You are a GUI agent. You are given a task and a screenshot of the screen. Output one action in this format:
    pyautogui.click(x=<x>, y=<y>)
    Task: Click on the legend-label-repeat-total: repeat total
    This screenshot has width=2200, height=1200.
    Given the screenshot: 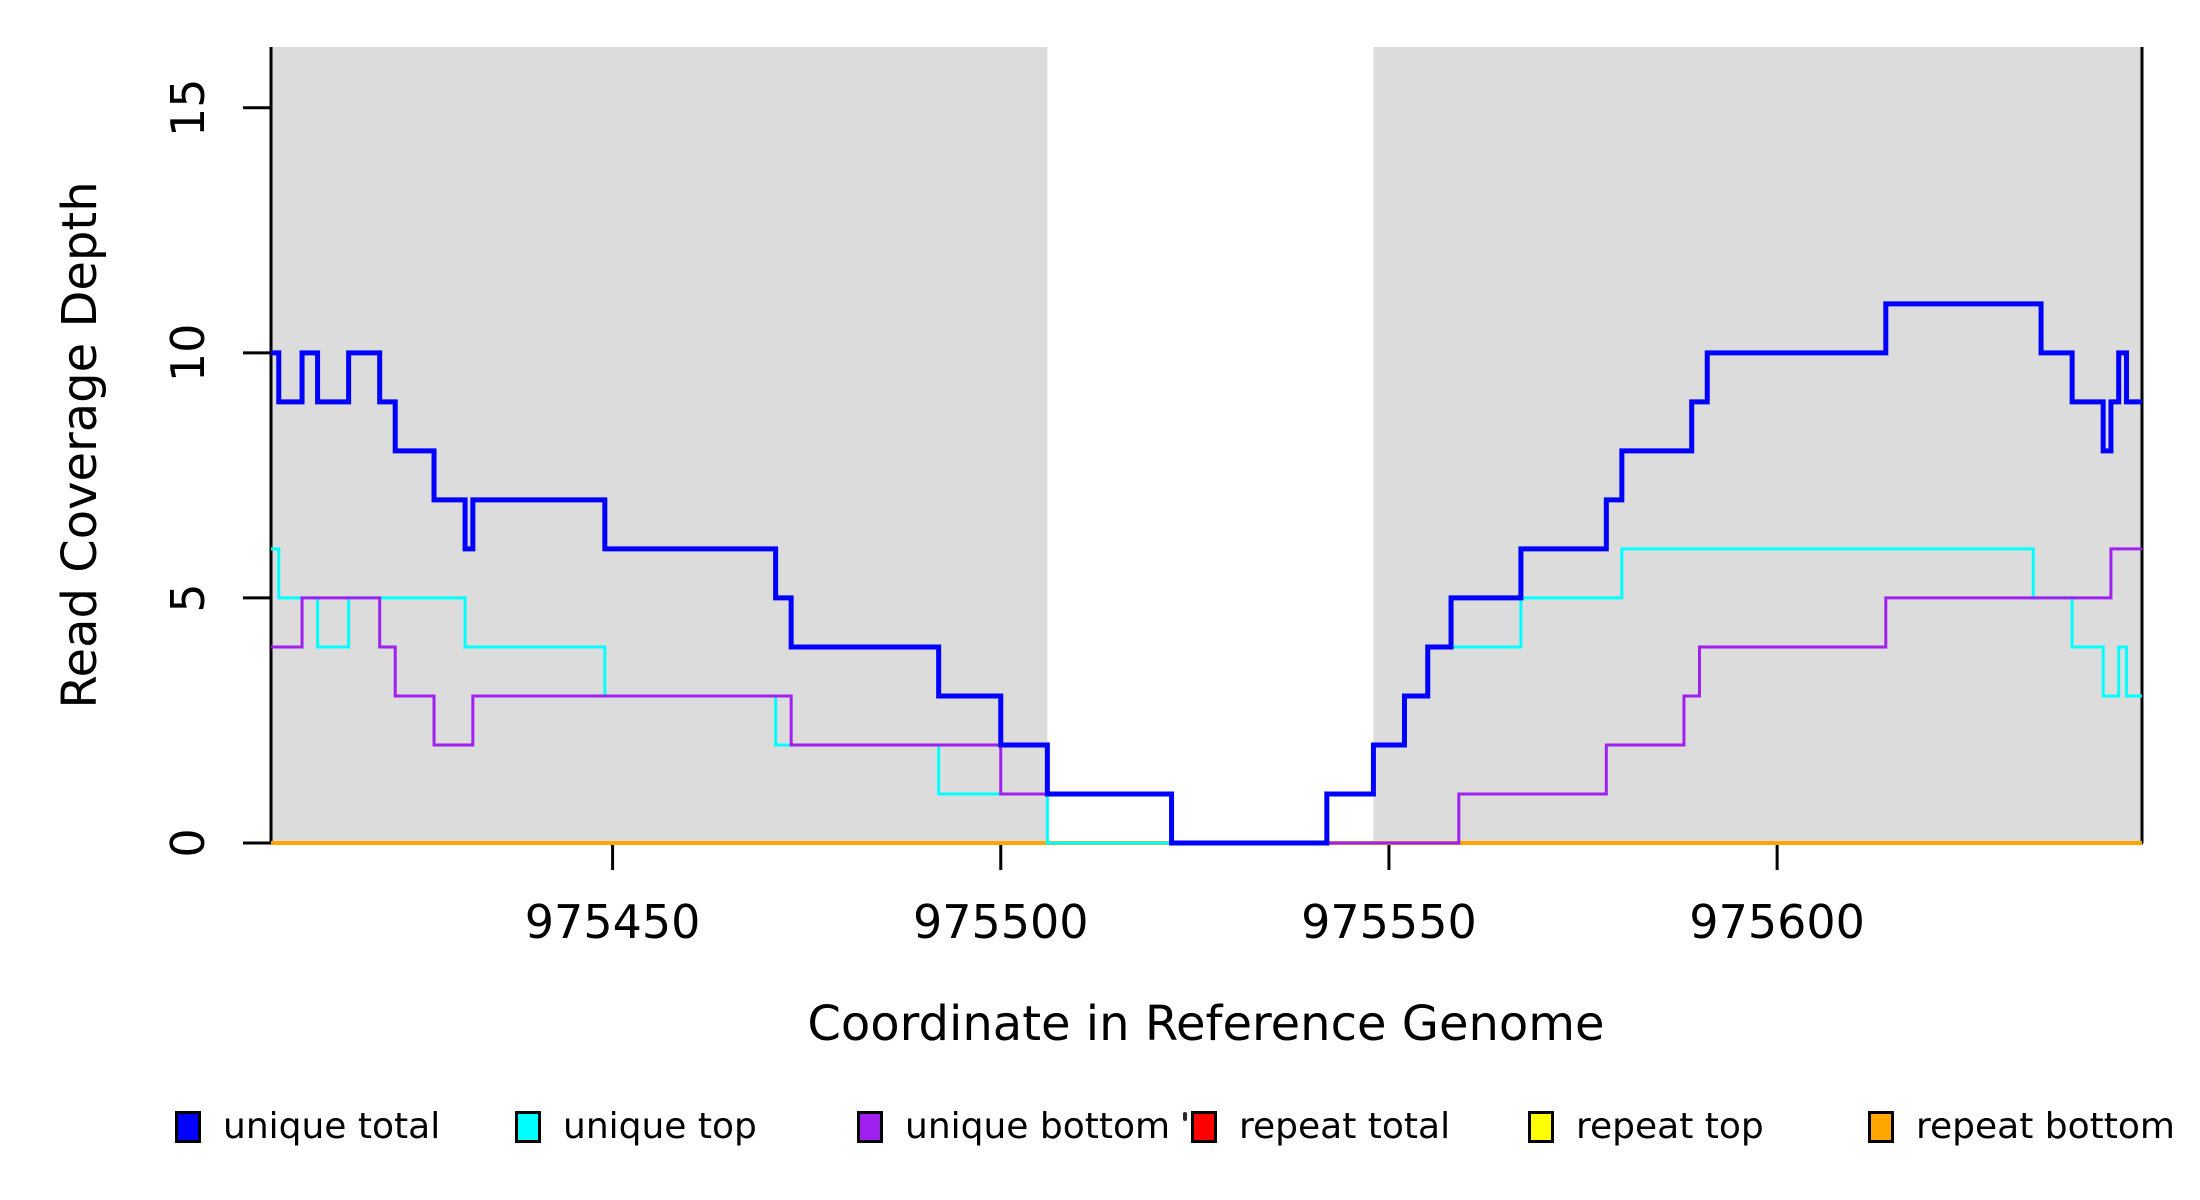 What is the action you would take?
    pyautogui.click(x=1345, y=1126)
    